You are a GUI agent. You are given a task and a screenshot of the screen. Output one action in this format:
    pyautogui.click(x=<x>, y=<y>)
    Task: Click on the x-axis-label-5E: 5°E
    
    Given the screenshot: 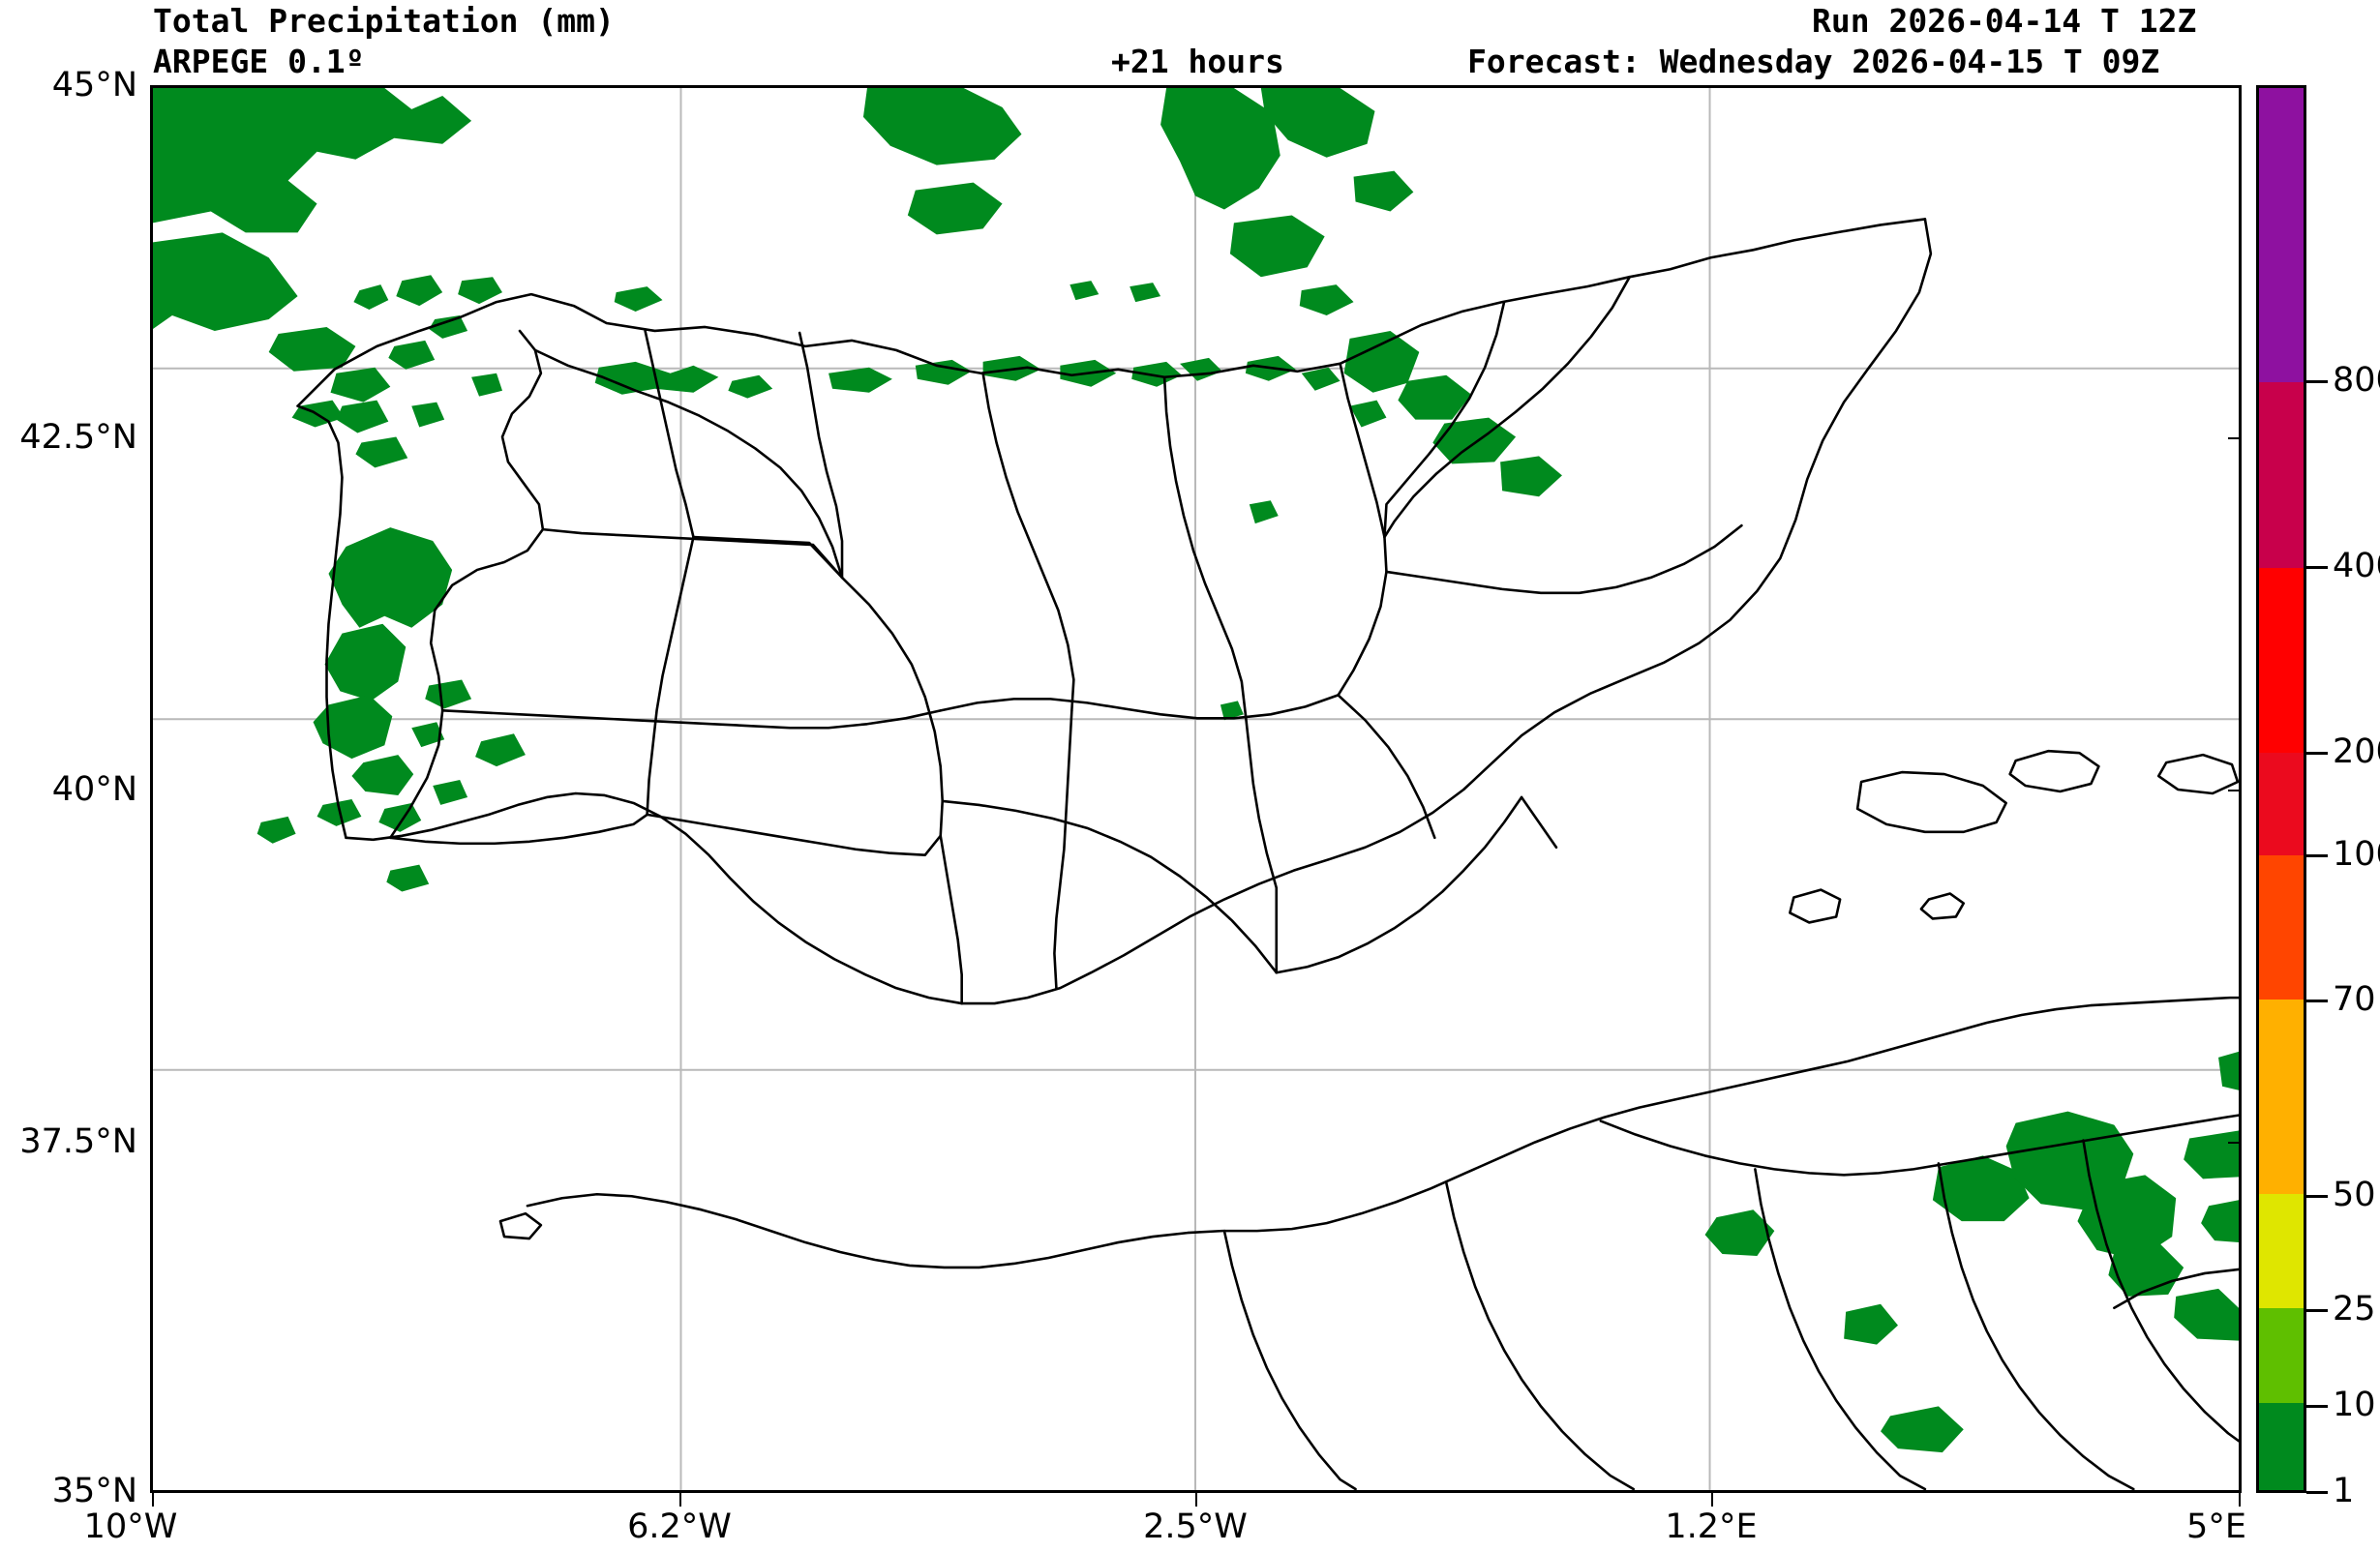 What is the action you would take?
    pyautogui.click(x=2216, y=1527)
    